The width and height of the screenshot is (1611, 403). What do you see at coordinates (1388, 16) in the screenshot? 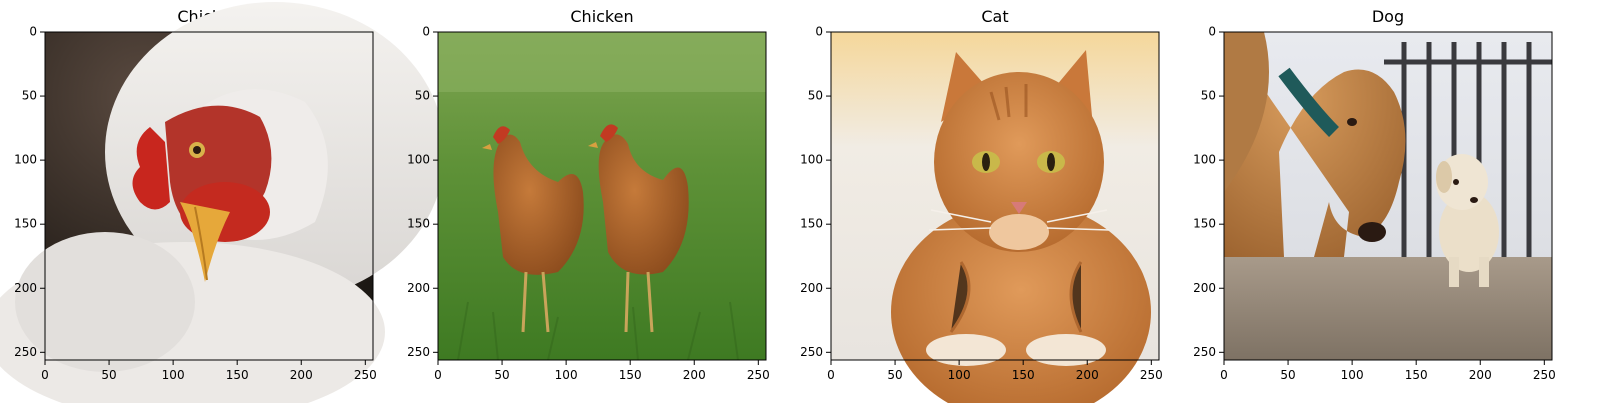
I see `panel-title: Dog` at bounding box center [1388, 16].